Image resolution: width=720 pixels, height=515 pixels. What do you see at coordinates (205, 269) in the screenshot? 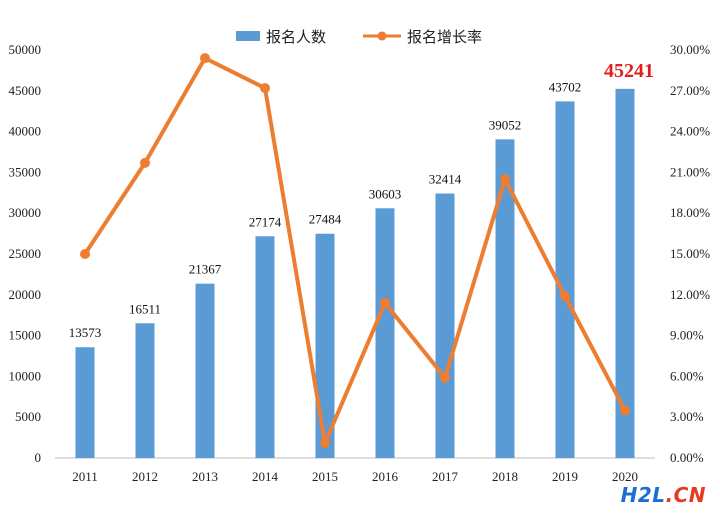
I see `data-label: 21367` at bounding box center [205, 269].